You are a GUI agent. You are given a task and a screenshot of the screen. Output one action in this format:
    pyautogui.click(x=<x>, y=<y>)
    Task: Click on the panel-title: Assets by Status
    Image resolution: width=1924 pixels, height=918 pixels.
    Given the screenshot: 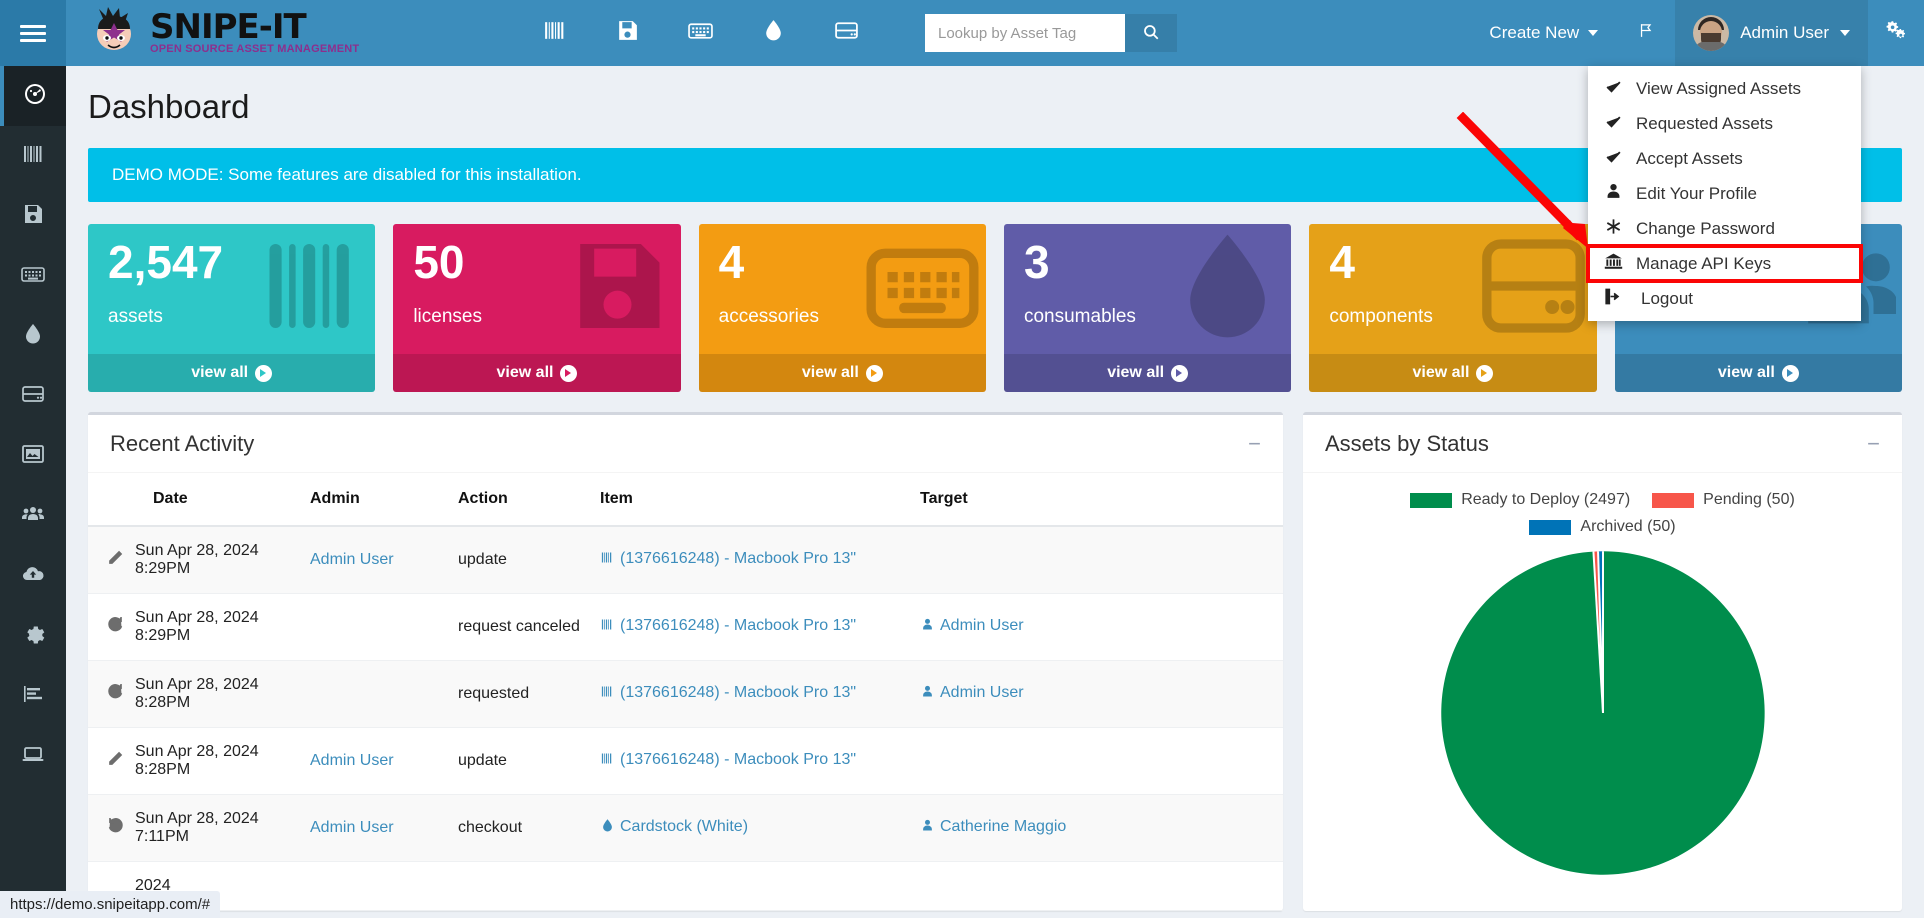 What is the action you would take?
    pyautogui.click(x=1407, y=443)
    